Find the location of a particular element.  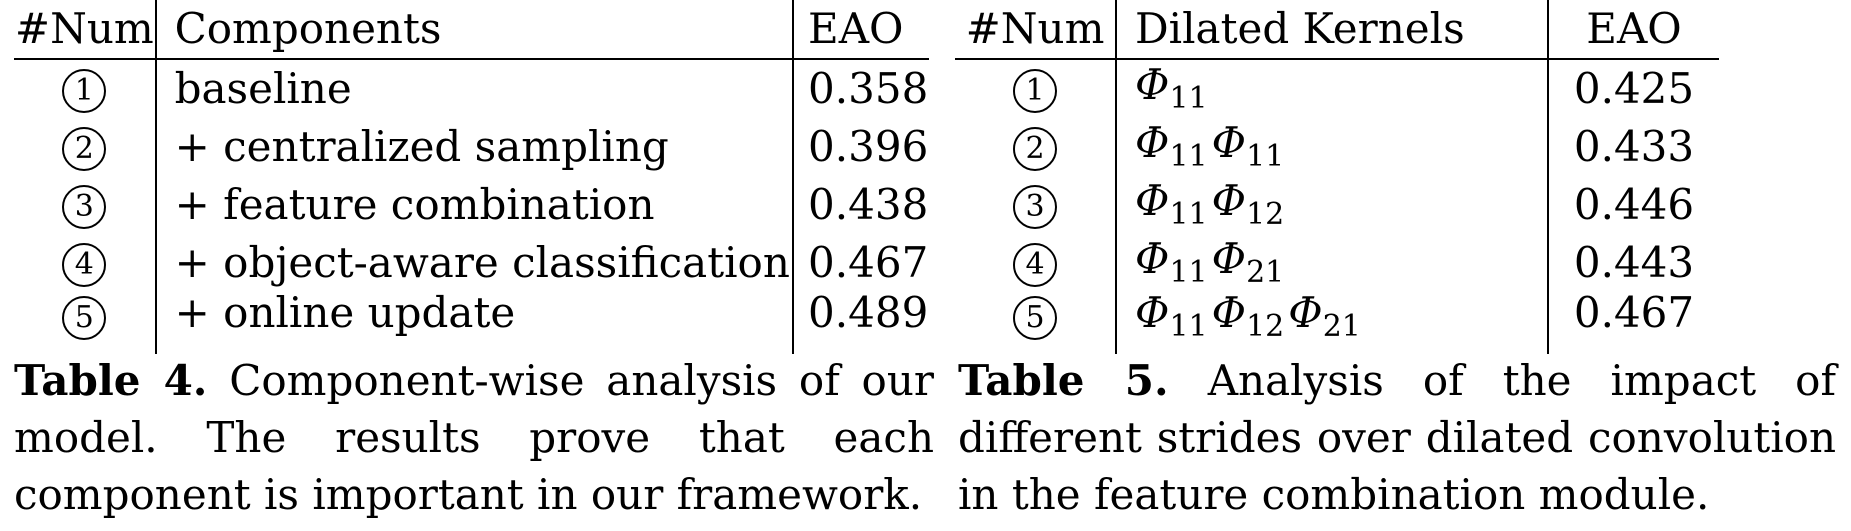

kernel-cell: Φ11Φ12 is located at coordinates (1332, 205).